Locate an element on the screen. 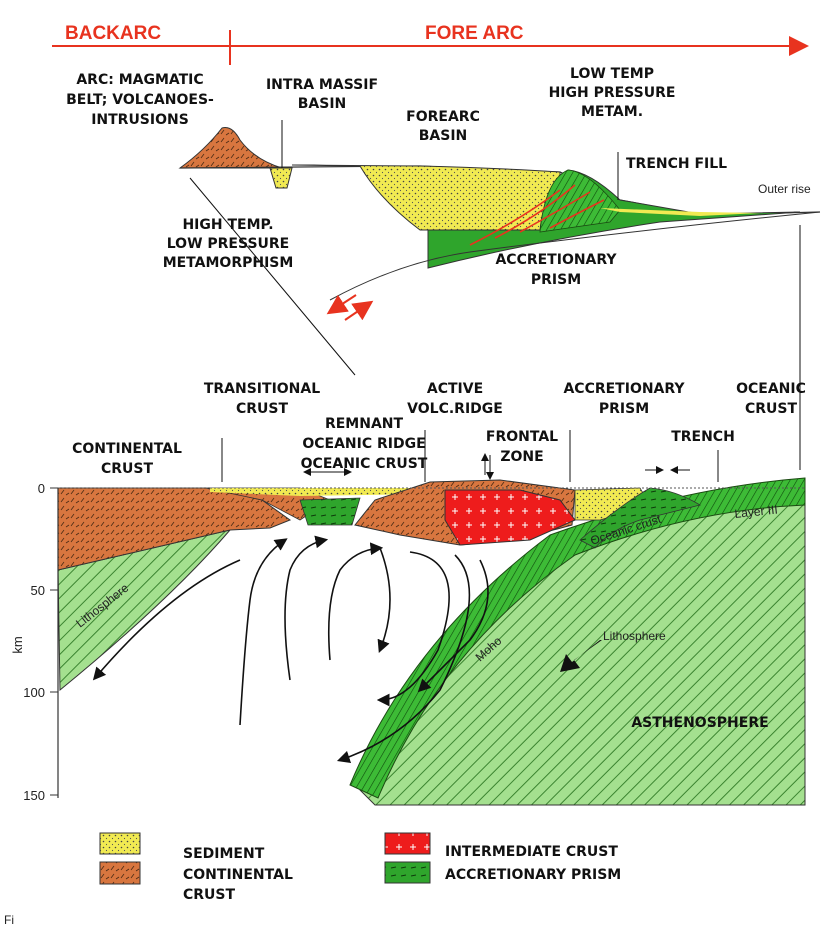 This screenshot has width=837, height=927. intra-massif-label-1: INTRA MASSIF is located at coordinates (322, 85).